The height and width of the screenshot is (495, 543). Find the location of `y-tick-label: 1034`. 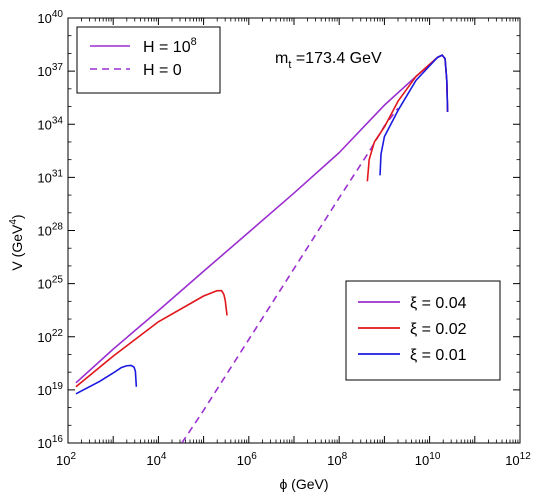

y-tick-label: 1034 is located at coordinates (50, 123).